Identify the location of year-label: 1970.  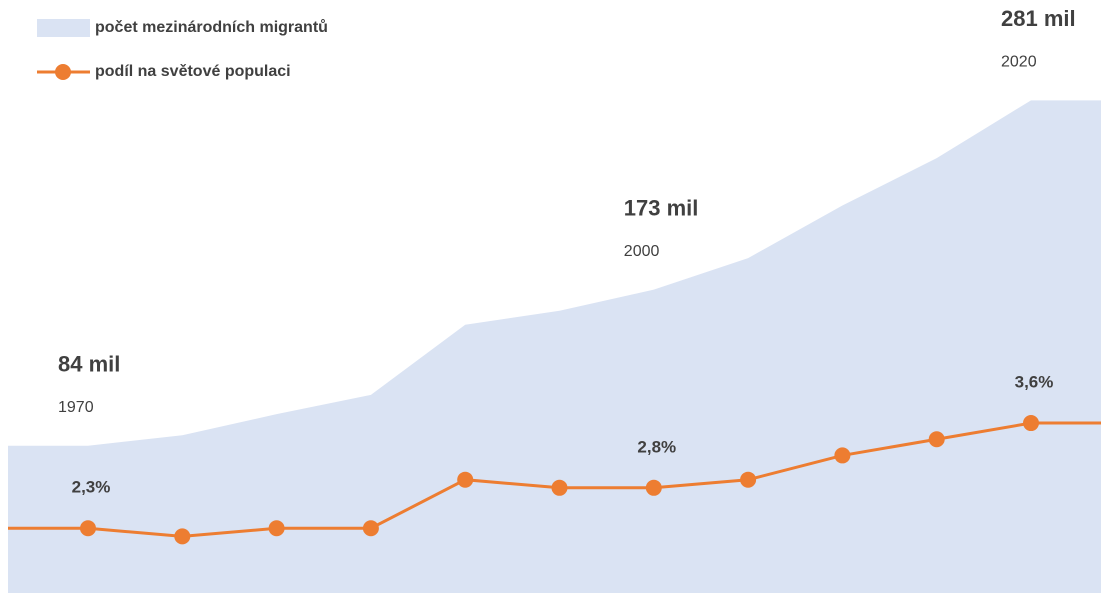
(76, 407).